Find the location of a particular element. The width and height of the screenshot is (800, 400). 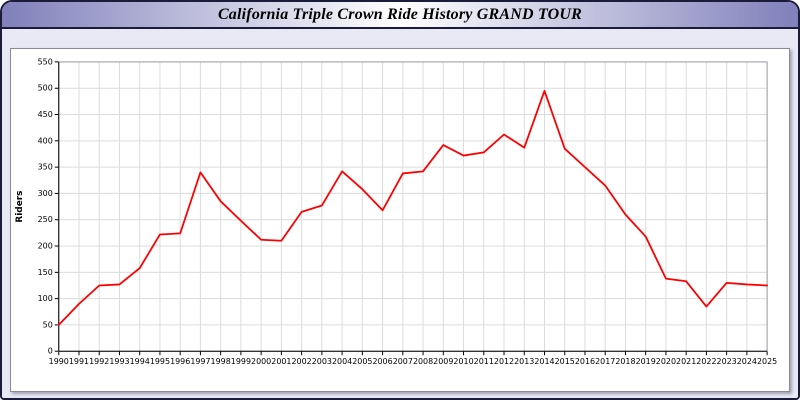

svg-text: 2003 is located at coordinates (322, 361).